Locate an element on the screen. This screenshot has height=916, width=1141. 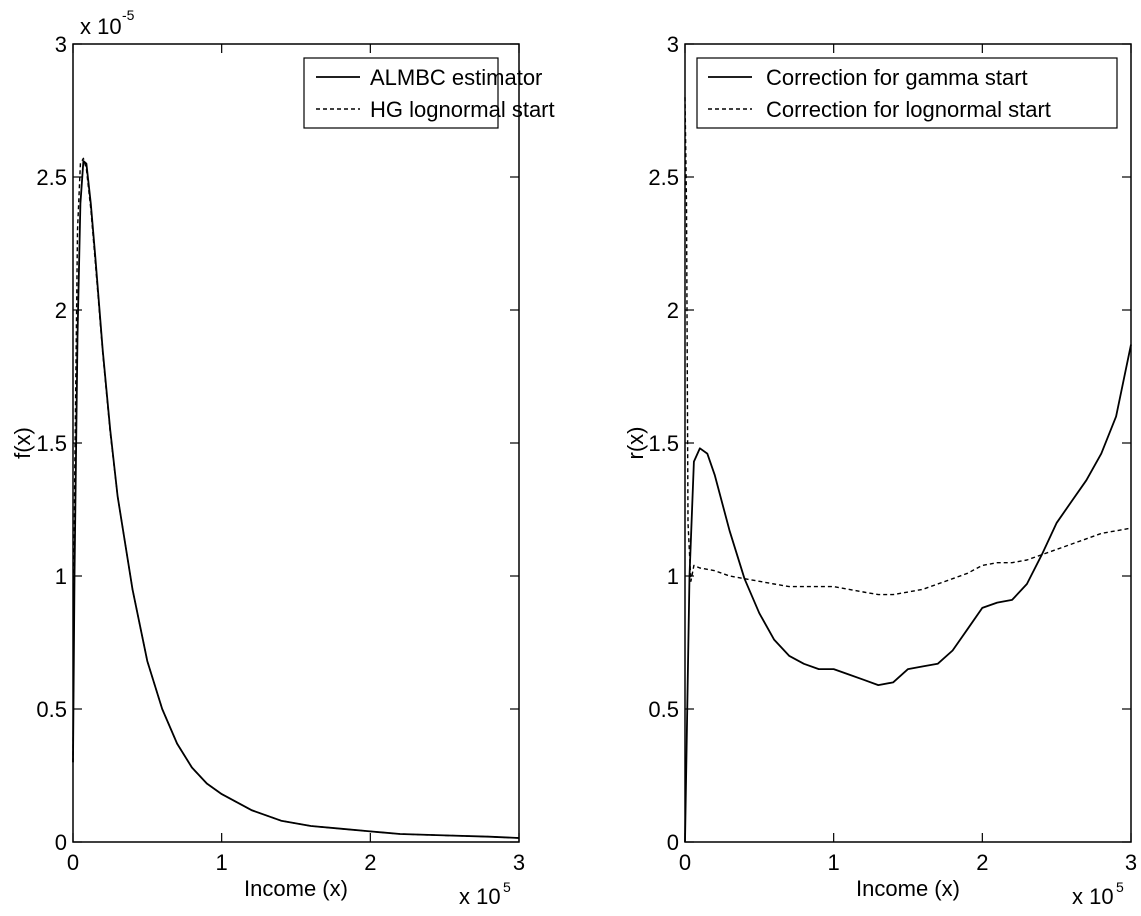
right-y-tick-label: 2.5 is located at coordinates (663, 177).